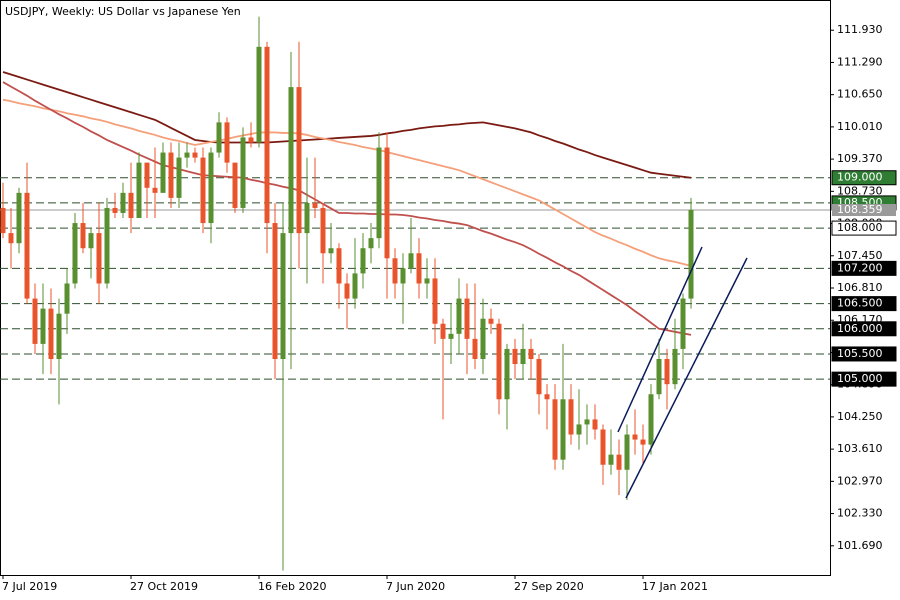 This screenshot has height=600, width=900. What do you see at coordinates (860, 328) in the screenshot?
I see `level-label: 106.000` at bounding box center [860, 328].